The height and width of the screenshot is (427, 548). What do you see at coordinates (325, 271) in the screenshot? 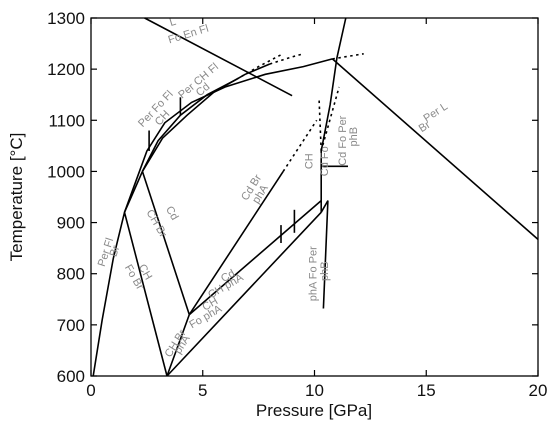
I see `phase-field-label-26: phB` at bounding box center [325, 271].